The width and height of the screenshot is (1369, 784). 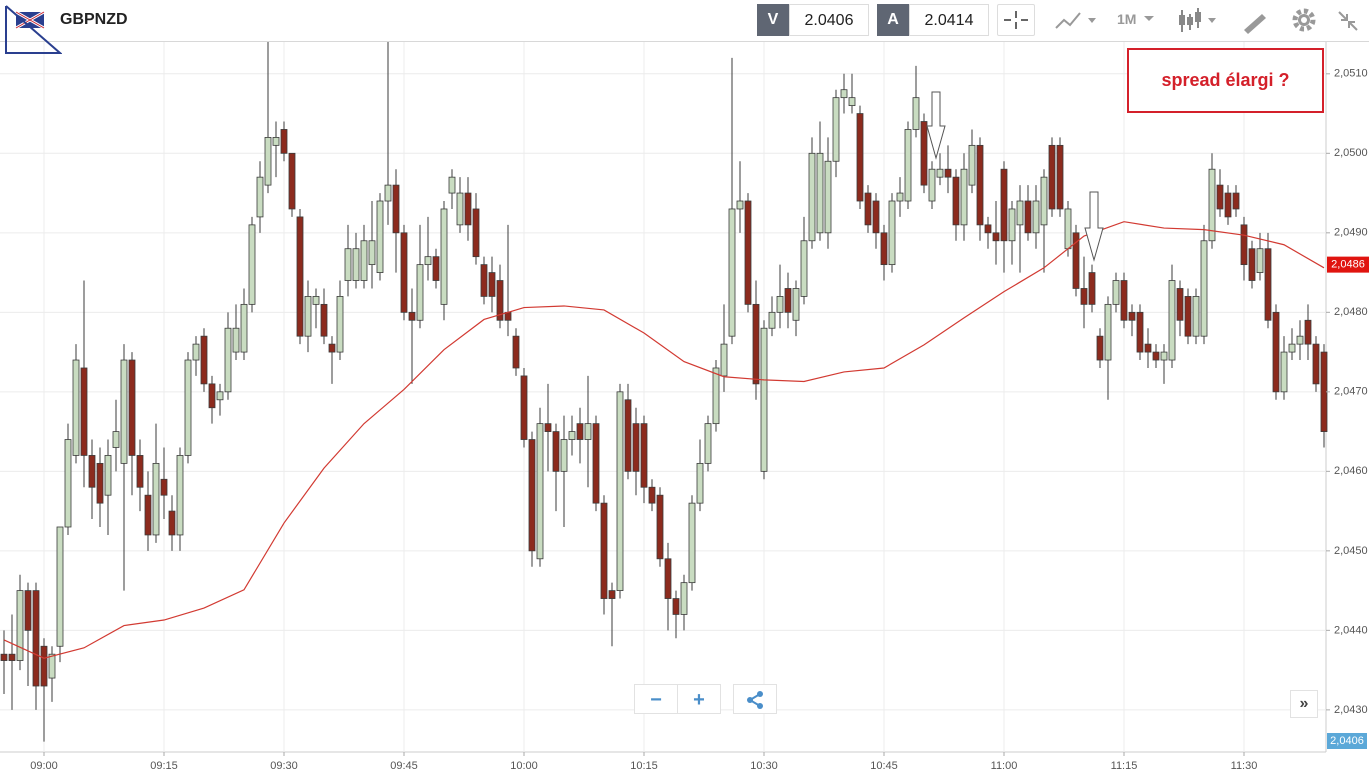 I want to click on crosshair-icon, so click(x=1016, y=20).